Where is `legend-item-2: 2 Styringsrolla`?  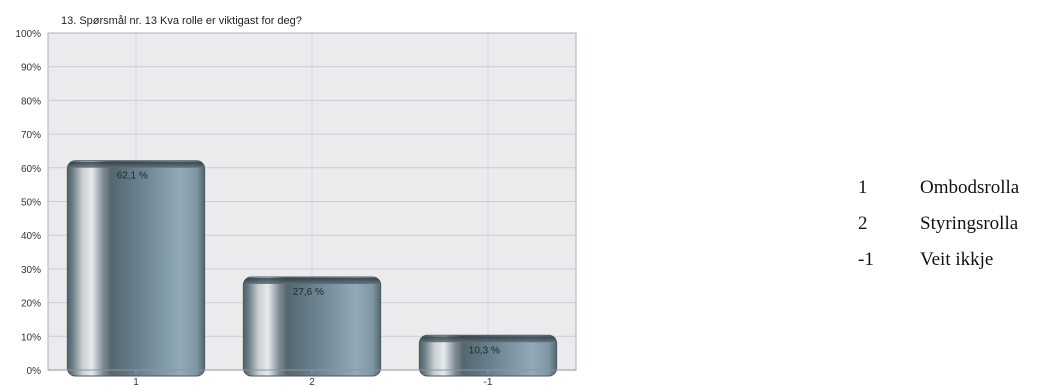 legend-item-2: 2 Styringsrolla is located at coordinates (958, 230).